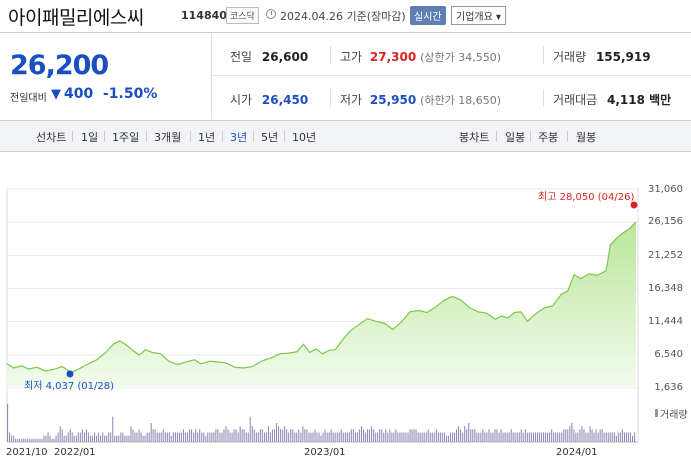  What do you see at coordinates (586, 137) in the screenshot?
I see `tab-monthly: 월봉` at bounding box center [586, 137].